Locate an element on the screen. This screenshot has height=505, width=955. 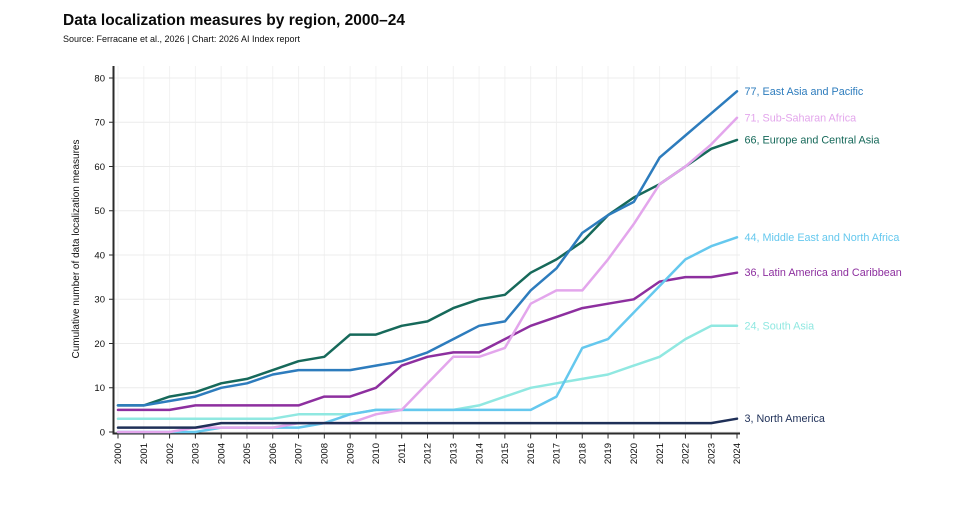
x-tick-label-2022: 2022 is located at coordinates (686, 453).